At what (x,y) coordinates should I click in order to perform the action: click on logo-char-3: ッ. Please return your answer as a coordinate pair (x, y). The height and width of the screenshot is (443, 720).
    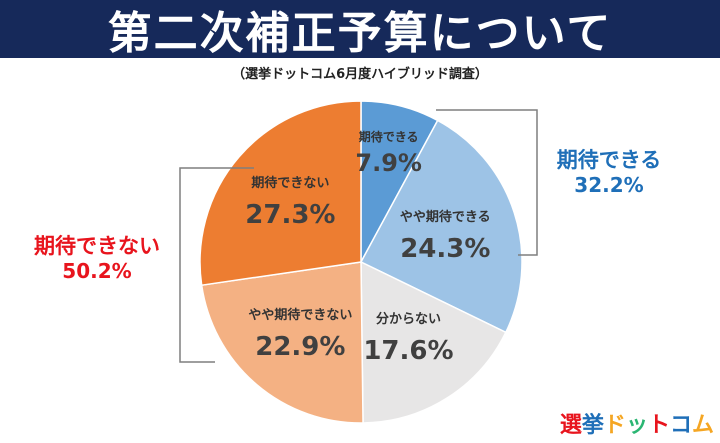
    Looking at the image, I should click on (636, 425).